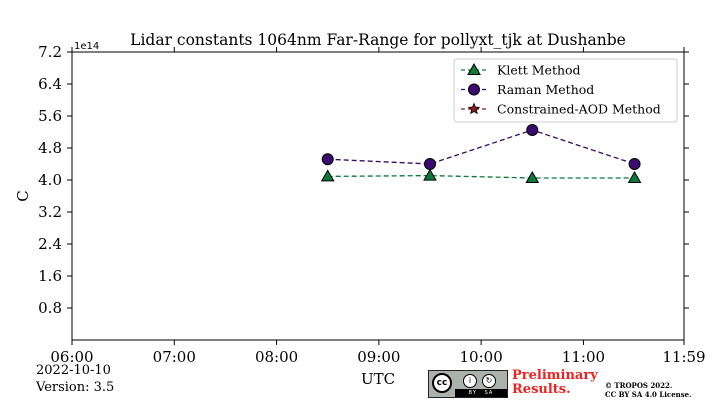 The image size is (720, 400). What do you see at coordinates (73, 370) in the screenshot?
I see `date-label: 2022-10-10` at bounding box center [73, 370].